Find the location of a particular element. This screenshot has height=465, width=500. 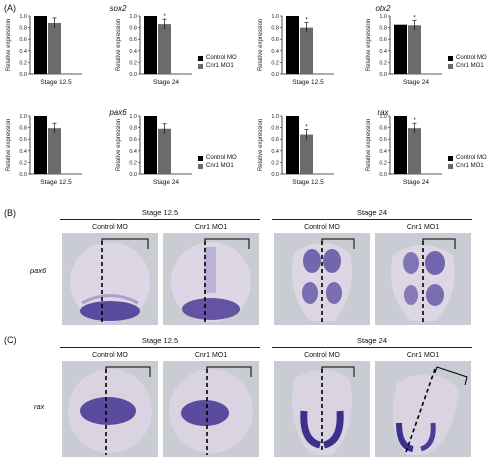

panel-b-stage-right: Stage 24 is located at coordinates (372, 212).